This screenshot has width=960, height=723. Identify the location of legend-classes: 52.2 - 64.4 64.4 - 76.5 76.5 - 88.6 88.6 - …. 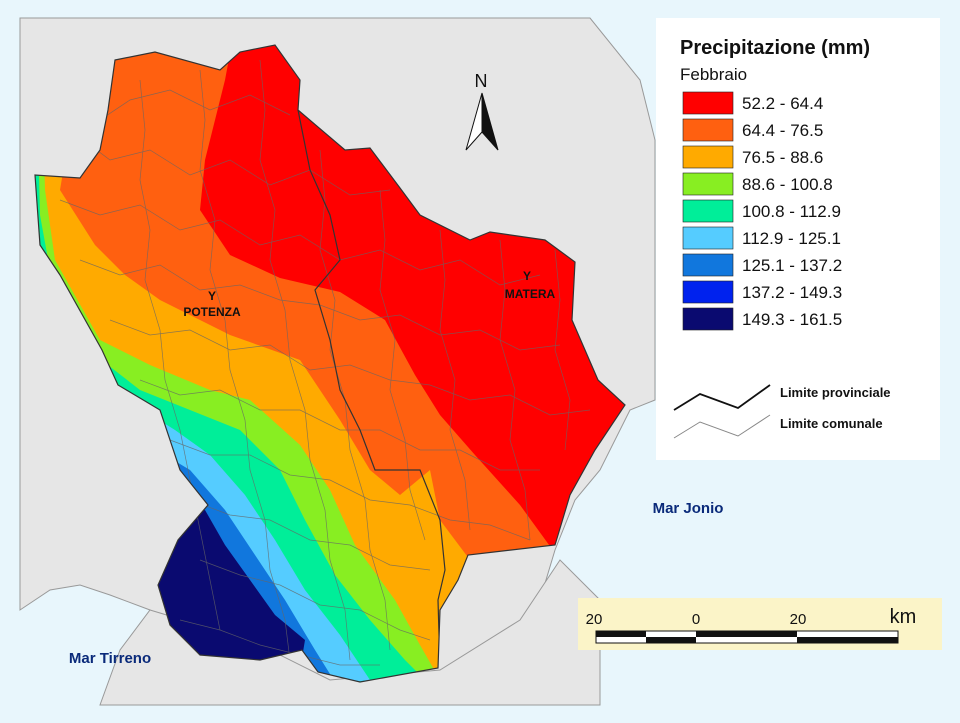
(762, 211).